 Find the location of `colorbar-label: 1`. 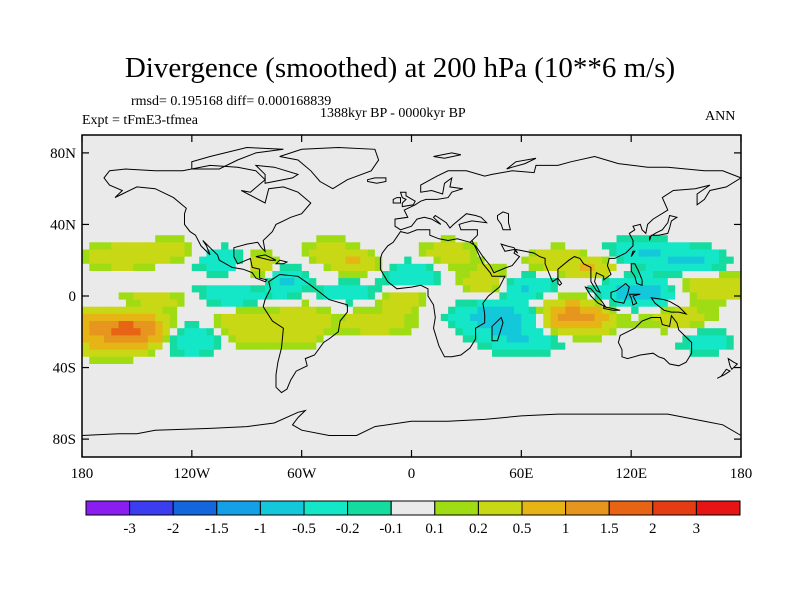

colorbar-label: 1 is located at coordinates (566, 529).